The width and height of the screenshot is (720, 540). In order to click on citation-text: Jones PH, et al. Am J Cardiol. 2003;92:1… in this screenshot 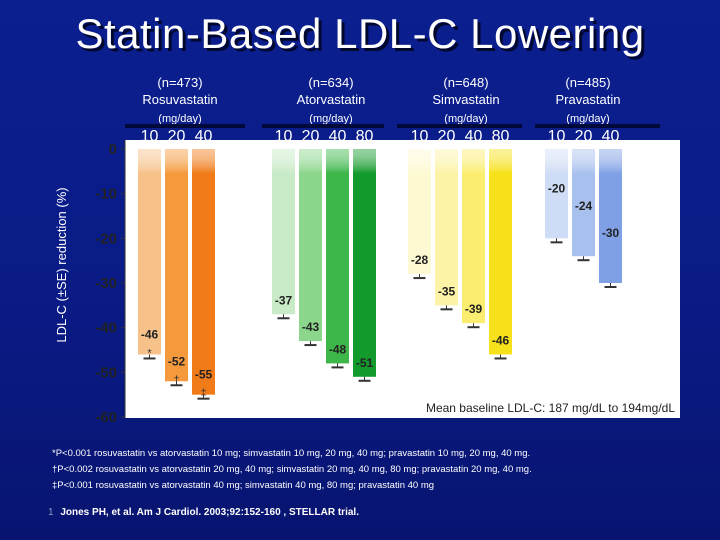, I will do `click(209, 512)`.